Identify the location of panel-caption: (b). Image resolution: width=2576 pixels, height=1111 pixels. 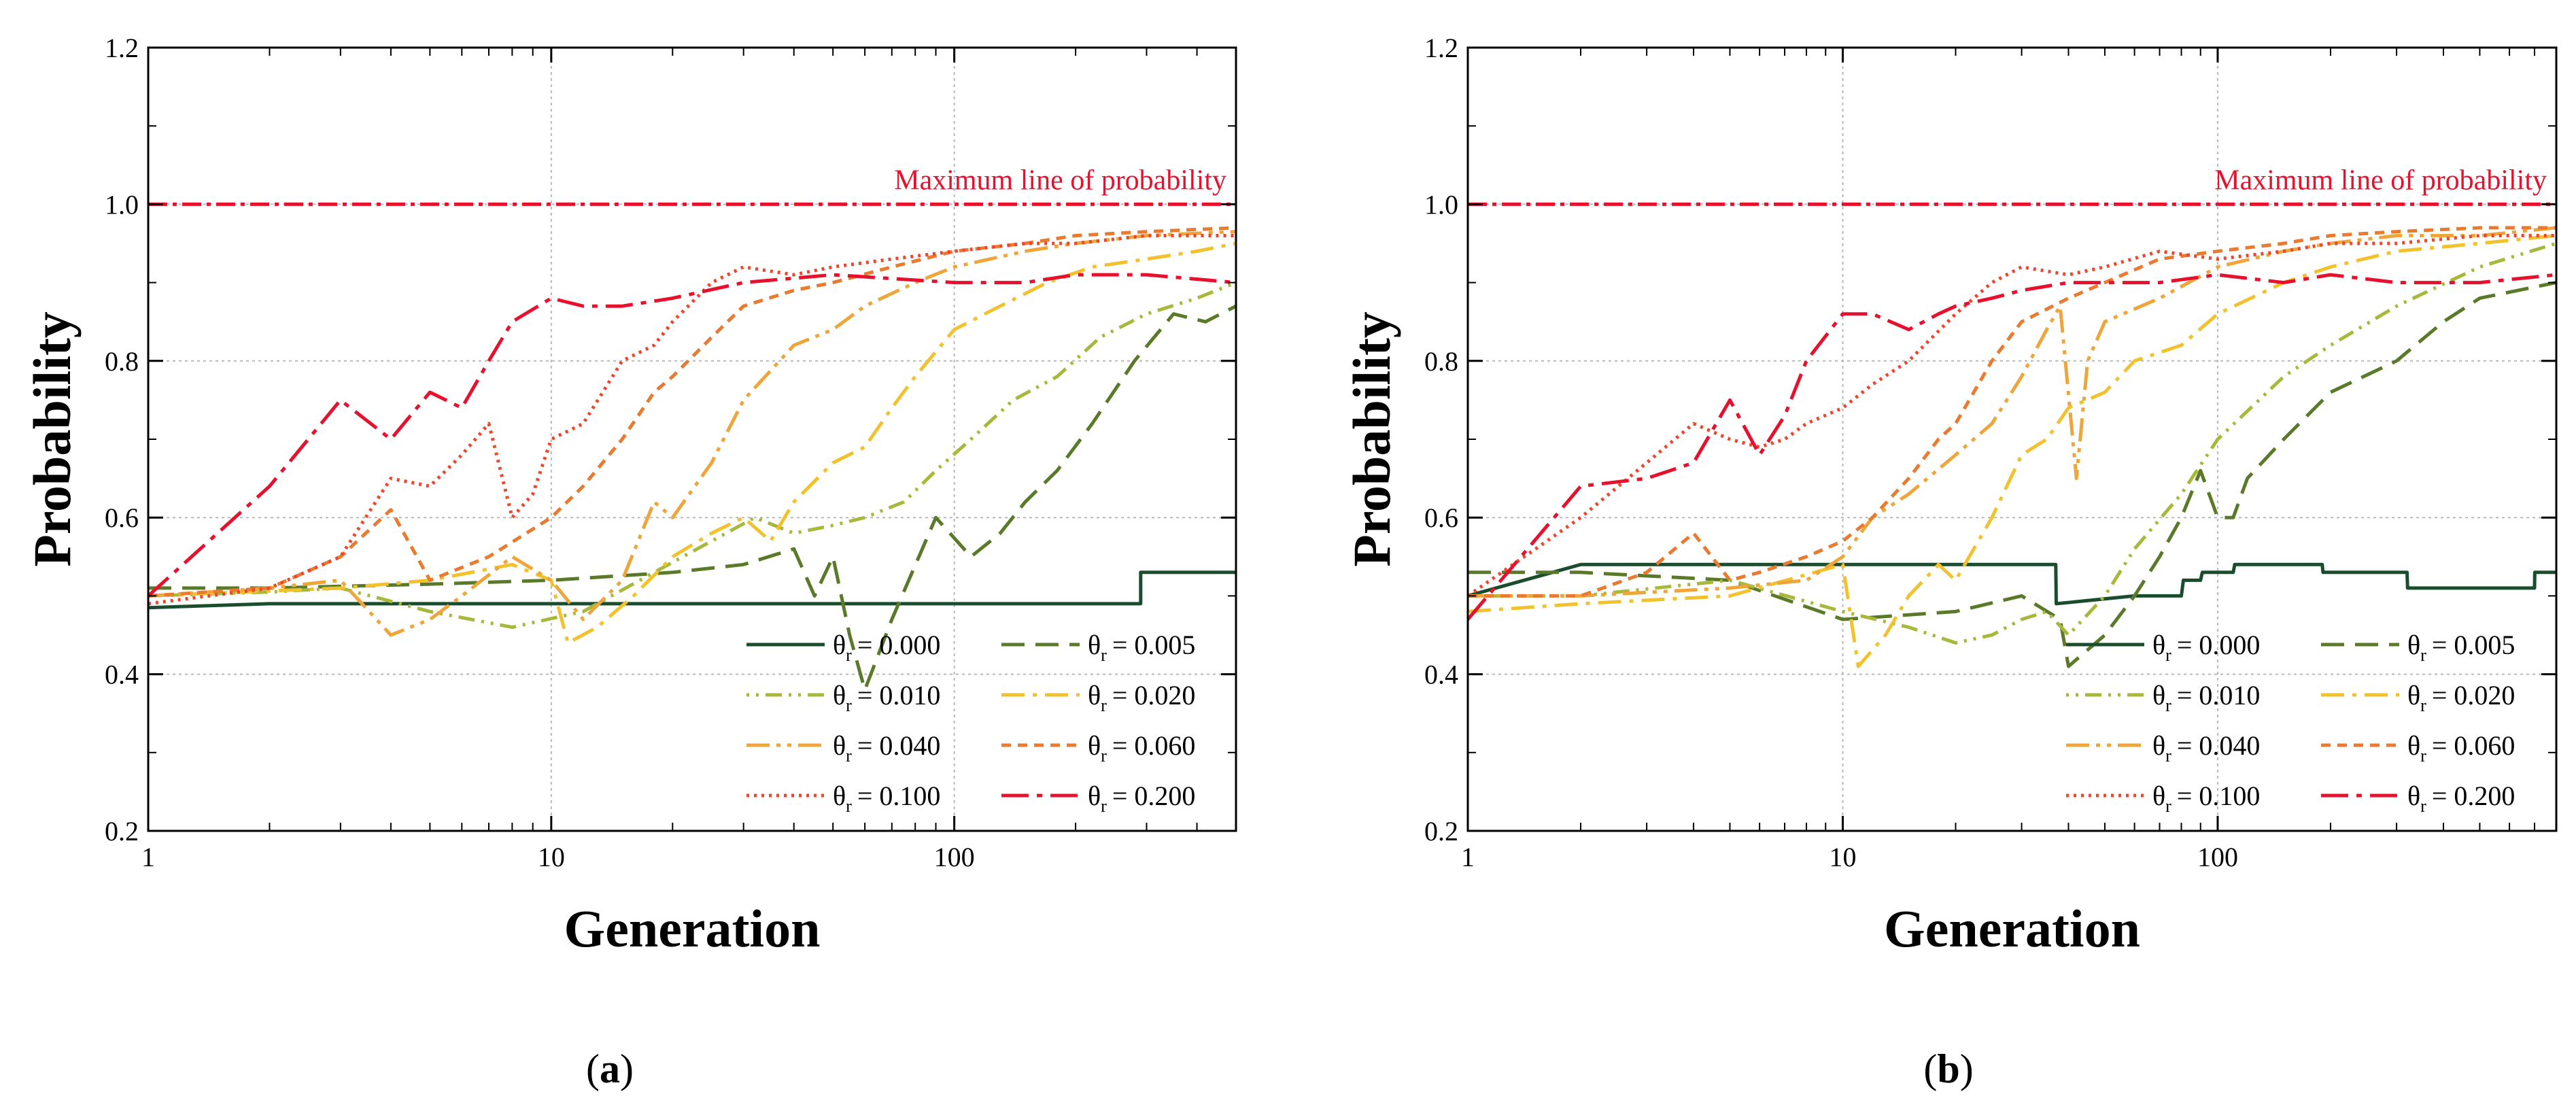
(1948, 1068).